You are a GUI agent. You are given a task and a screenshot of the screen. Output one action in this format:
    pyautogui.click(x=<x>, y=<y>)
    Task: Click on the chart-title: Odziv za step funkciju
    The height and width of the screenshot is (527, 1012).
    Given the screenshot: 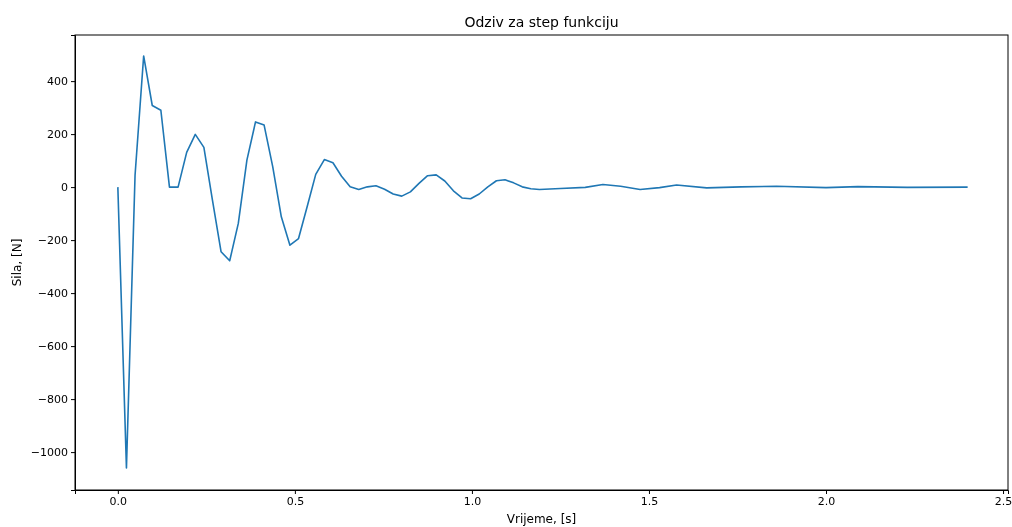 What is the action you would take?
    pyautogui.click(x=541, y=22)
    